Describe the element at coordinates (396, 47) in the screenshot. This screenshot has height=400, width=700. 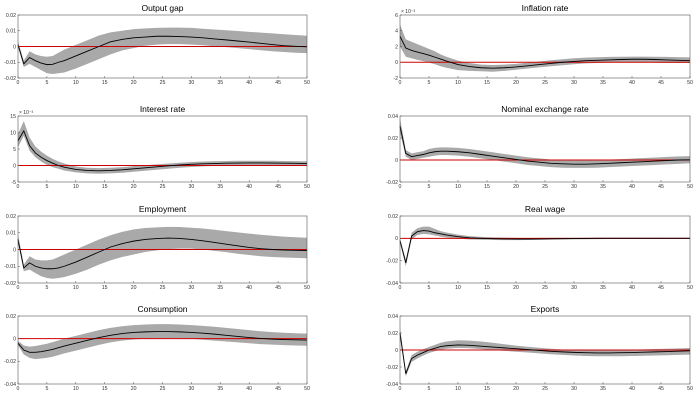
I see `y-tick-label: 2` at that location.